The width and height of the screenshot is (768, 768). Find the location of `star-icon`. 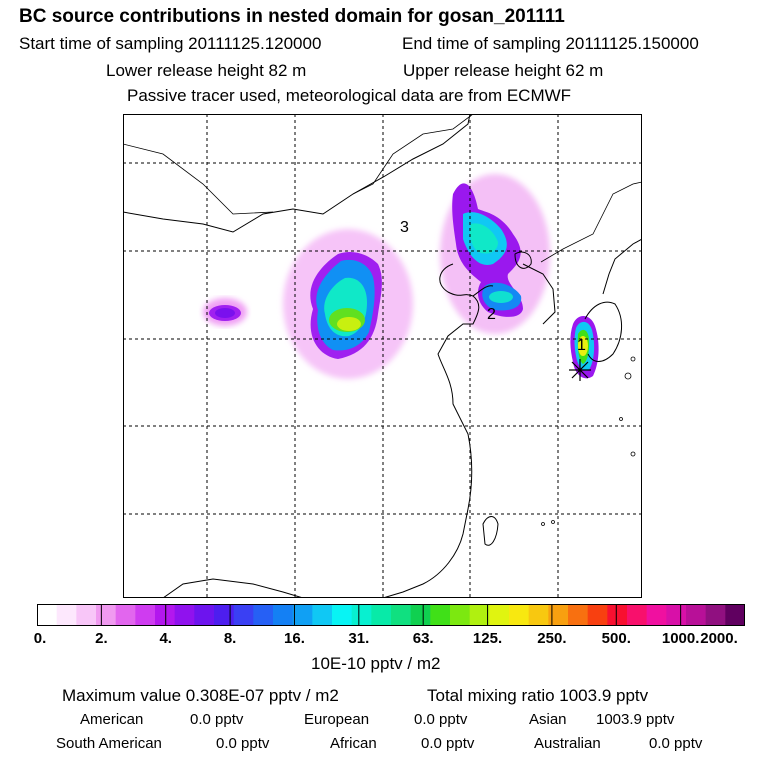

star-icon is located at coordinates (580, 370).